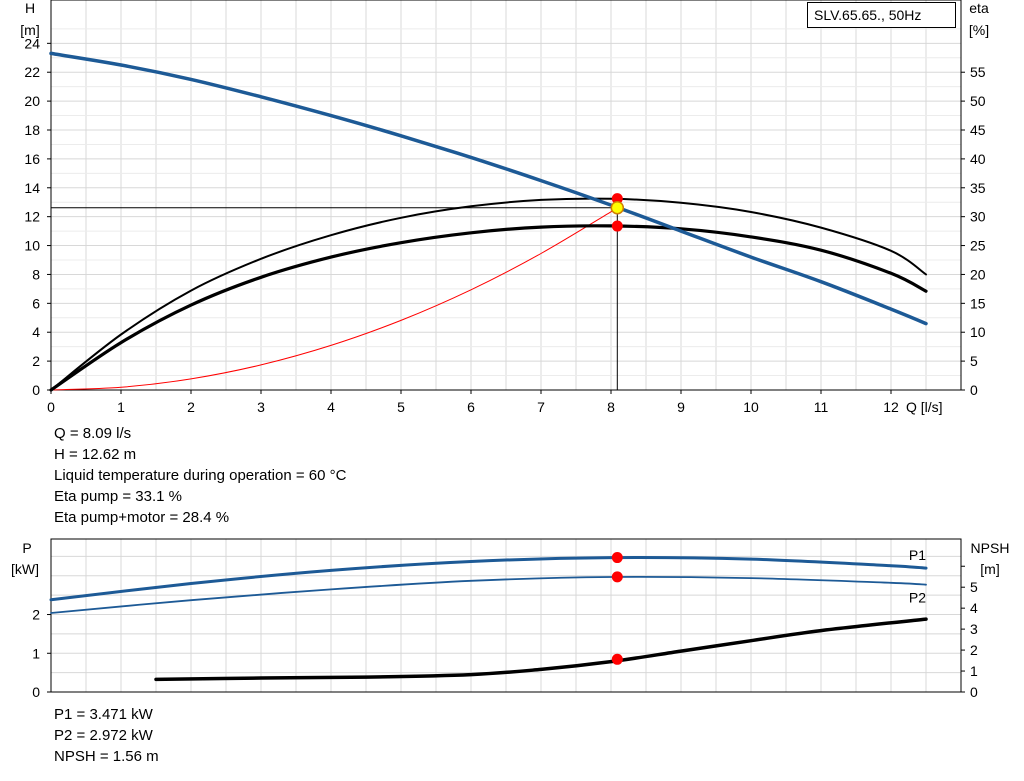 The image size is (1024, 781). I want to click on x-tick-label: 9, so click(681, 407).